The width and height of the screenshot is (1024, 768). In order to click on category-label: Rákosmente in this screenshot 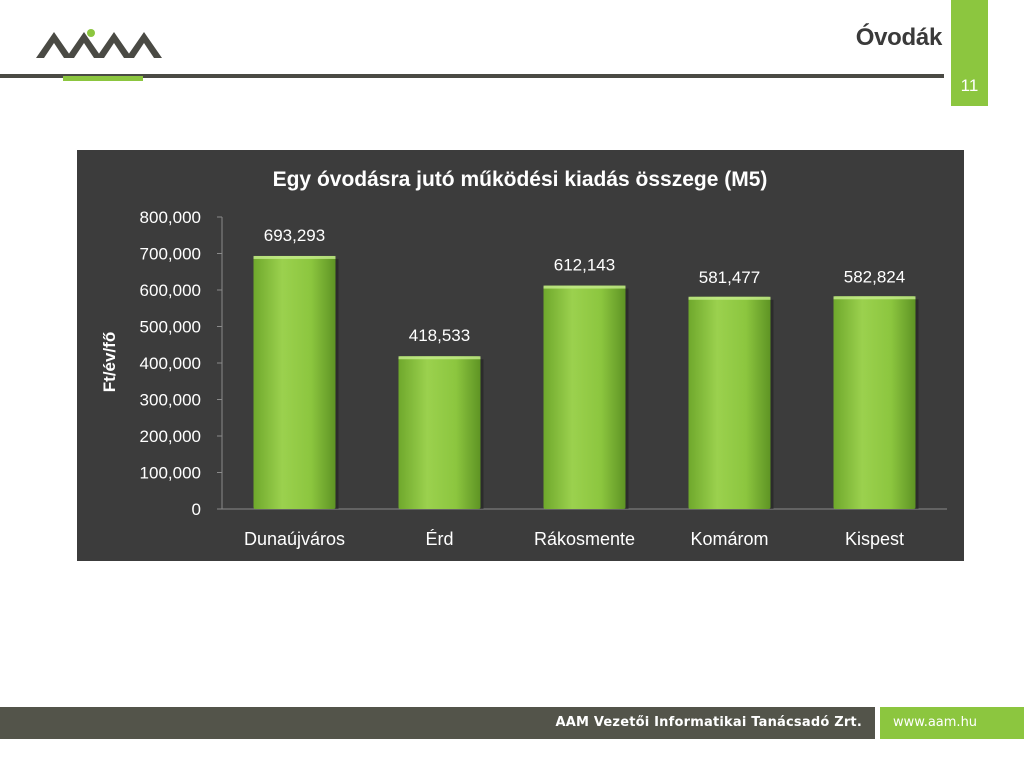, I will do `click(584, 539)`.